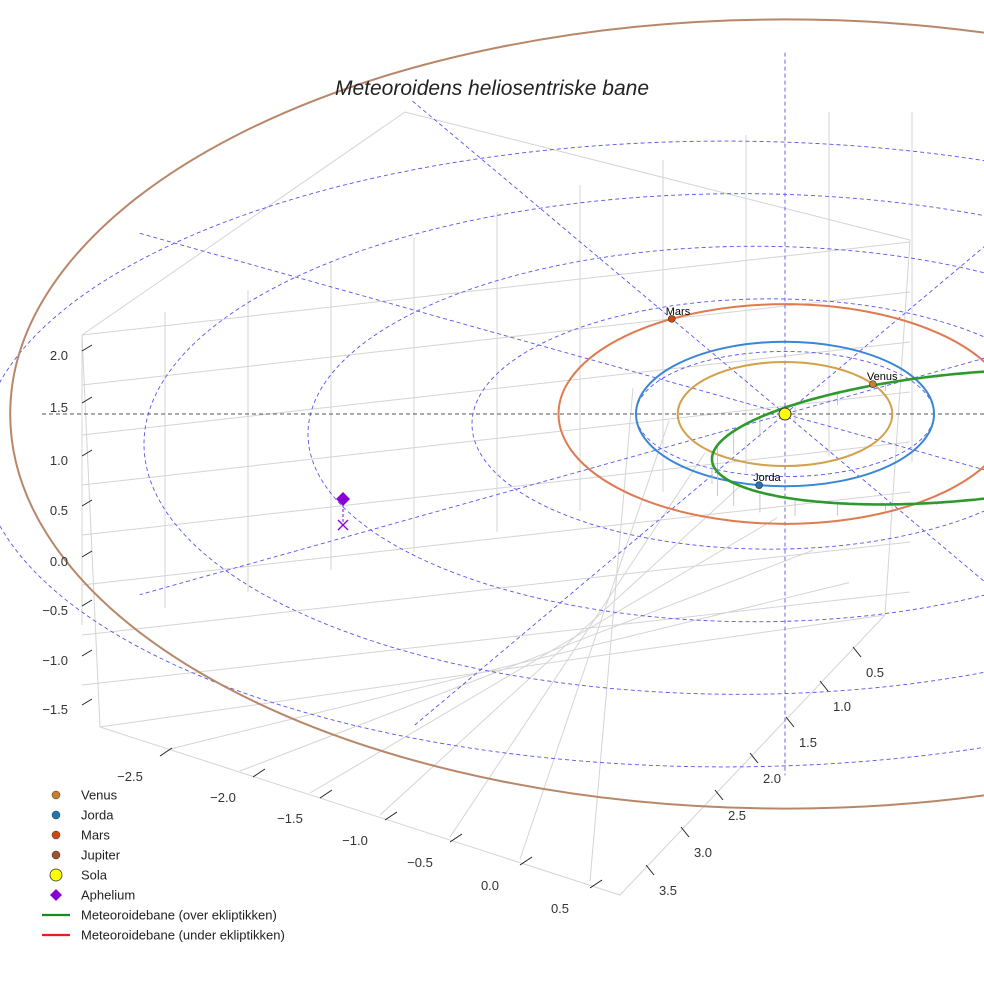 The height and width of the screenshot is (984, 984). I want to click on x-tick-label: −1.5, so click(290, 818).